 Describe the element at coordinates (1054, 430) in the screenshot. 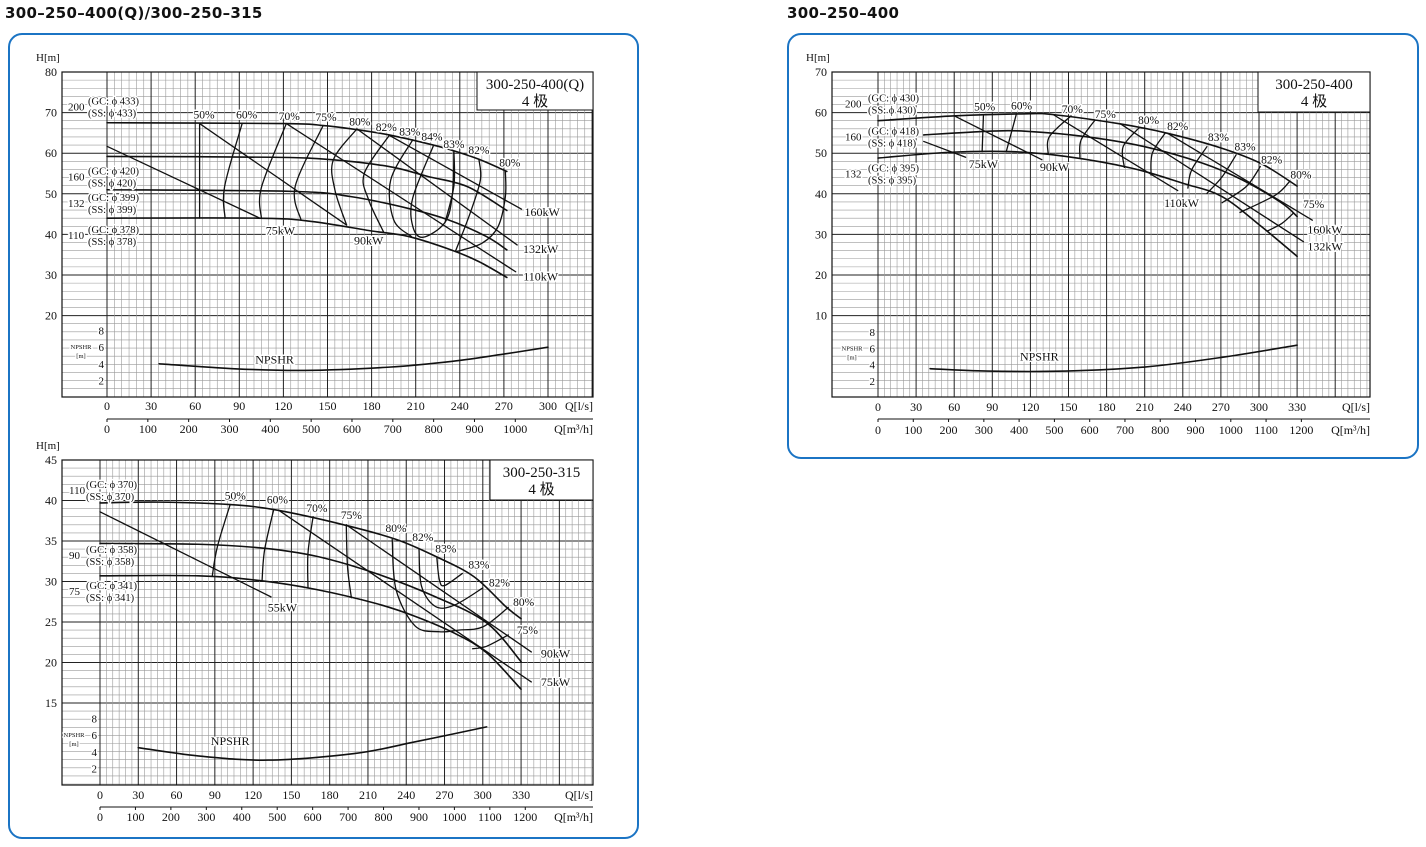

I see `x-tick-label-m3h: 500` at that location.